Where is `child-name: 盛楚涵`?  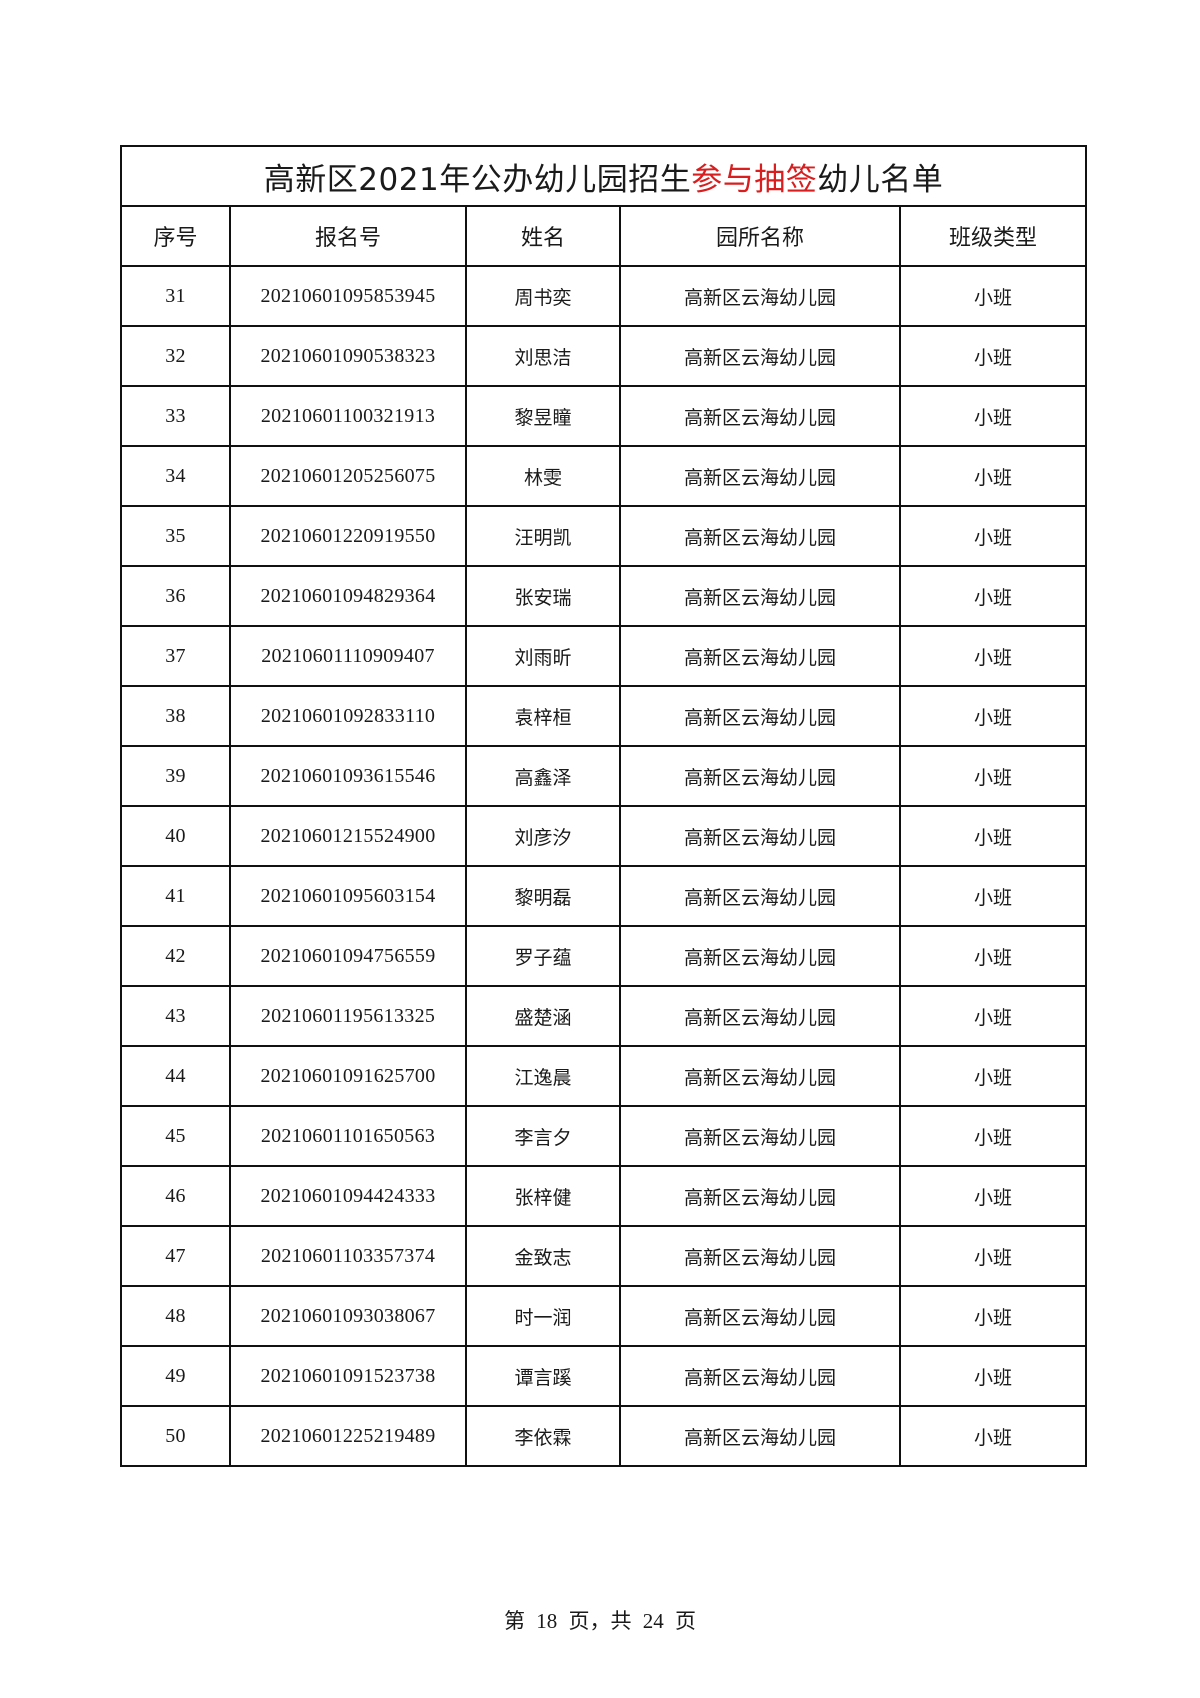
child-name: 盛楚涵 is located at coordinates (543, 1016).